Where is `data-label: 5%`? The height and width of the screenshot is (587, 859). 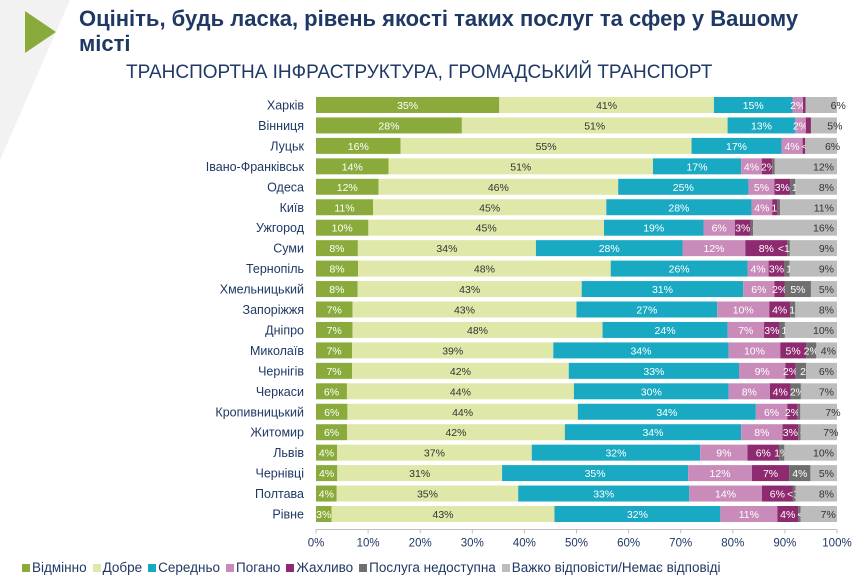 data-label: 5% is located at coordinates (826, 474).